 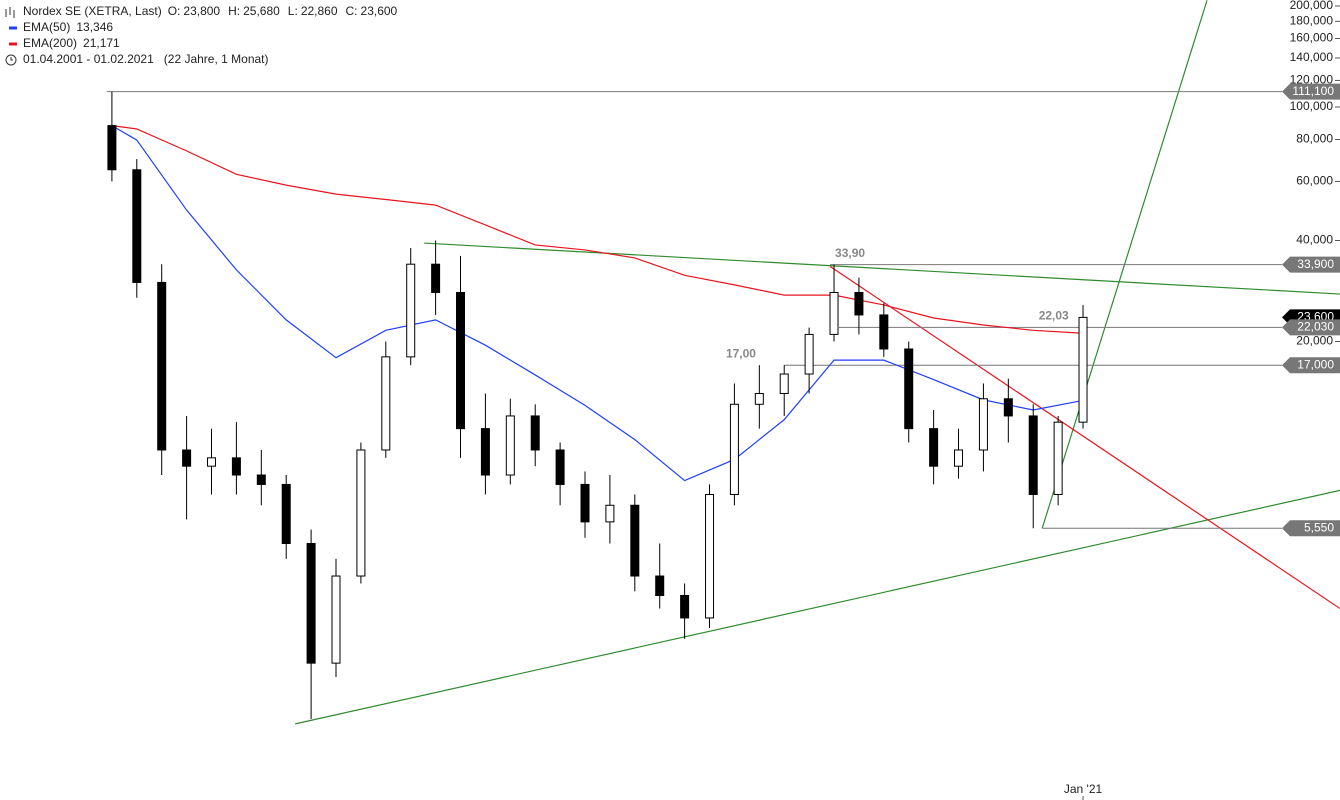 I want to click on y-tick-label: 200,000, so click(x=1312, y=6).